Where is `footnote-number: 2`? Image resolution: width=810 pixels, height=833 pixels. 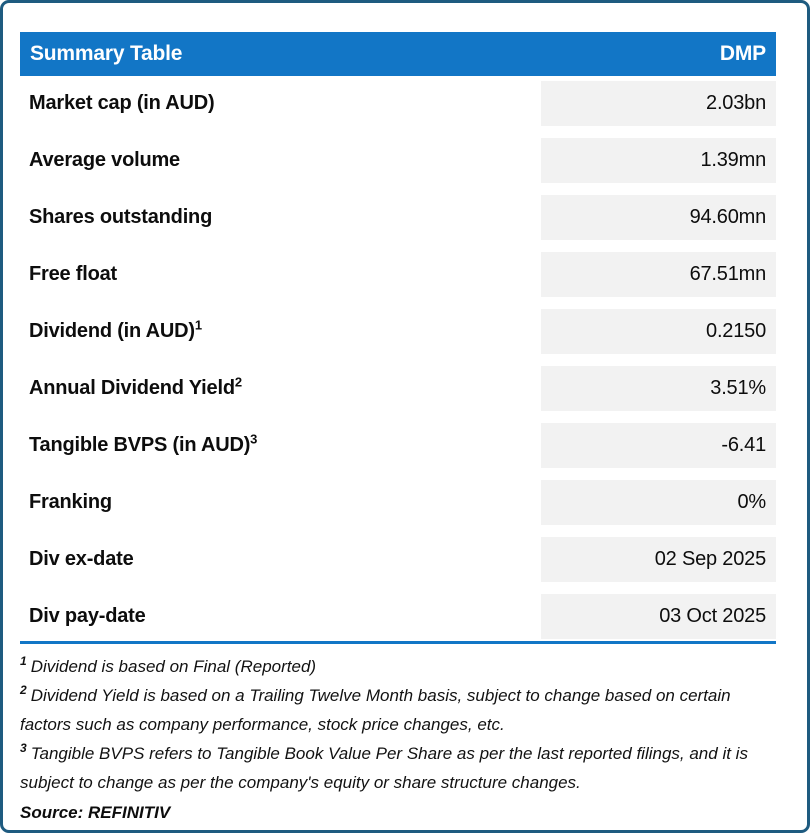
footnote-number: 2 is located at coordinates (23, 690).